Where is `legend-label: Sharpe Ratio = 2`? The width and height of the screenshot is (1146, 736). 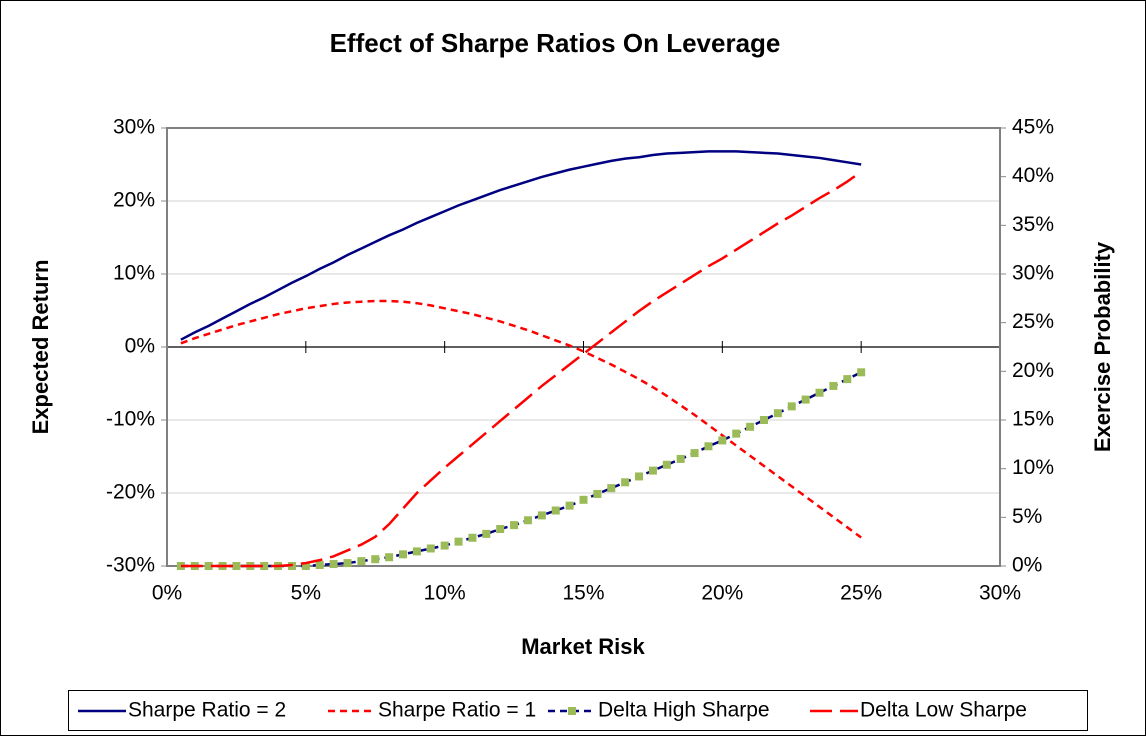
legend-label: Sharpe Ratio = 2 is located at coordinates (207, 710).